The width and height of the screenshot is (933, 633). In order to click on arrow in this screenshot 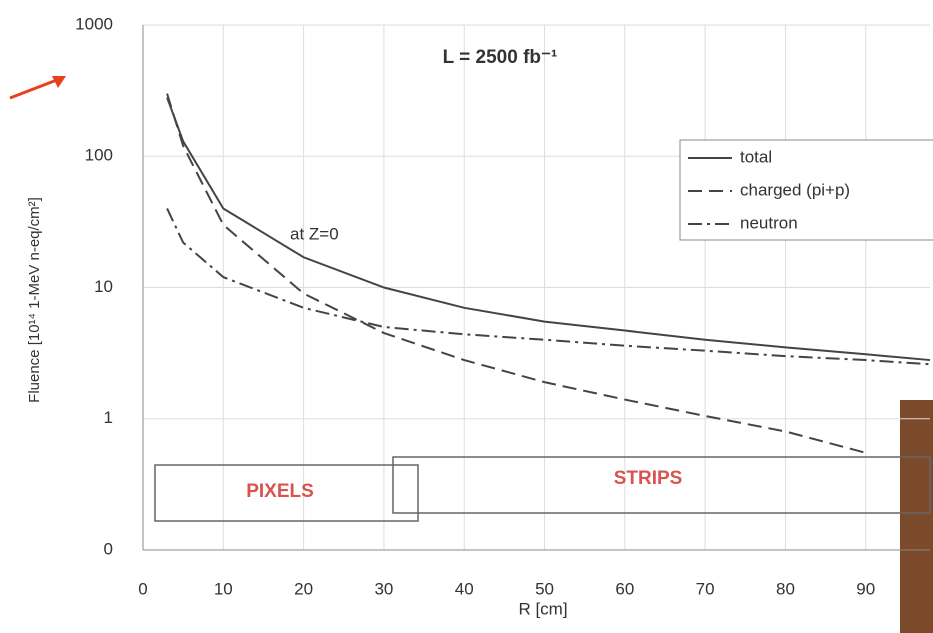, I will do `click(36, 88)`.